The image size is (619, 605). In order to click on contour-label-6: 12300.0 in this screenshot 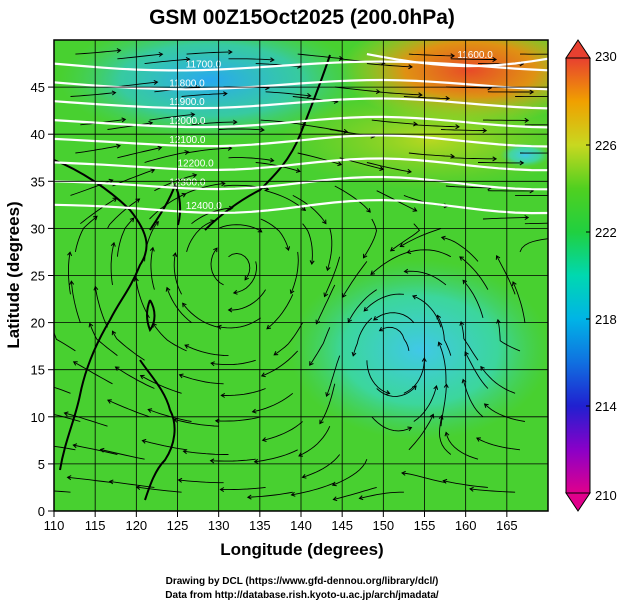, I will do `click(187, 182)`.